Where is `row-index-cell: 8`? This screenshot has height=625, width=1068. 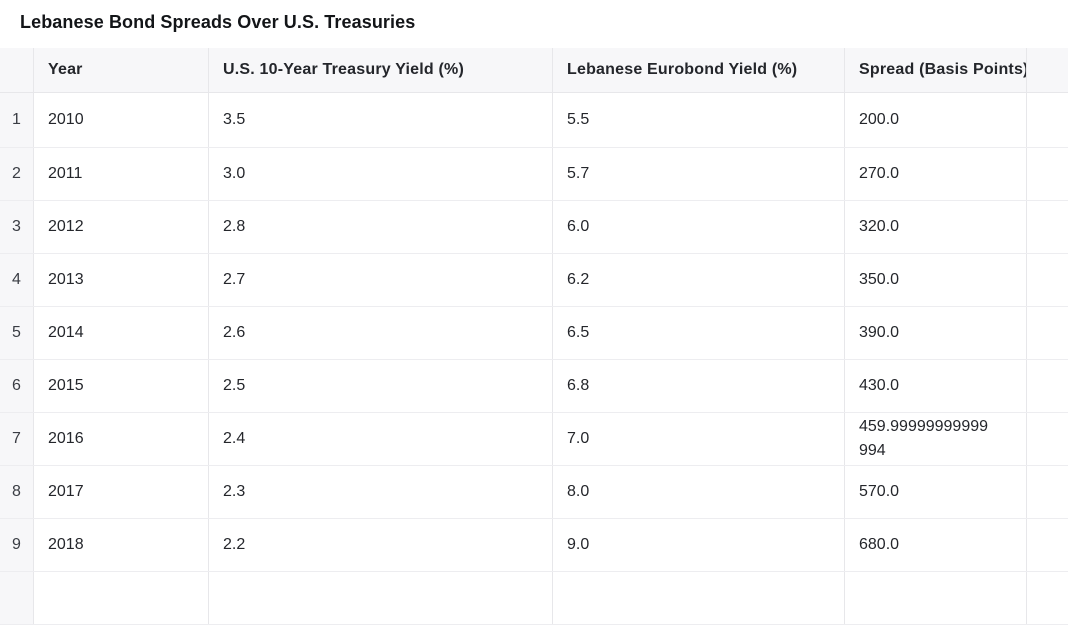
row-index-cell: 8 is located at coordinates (17, 492).